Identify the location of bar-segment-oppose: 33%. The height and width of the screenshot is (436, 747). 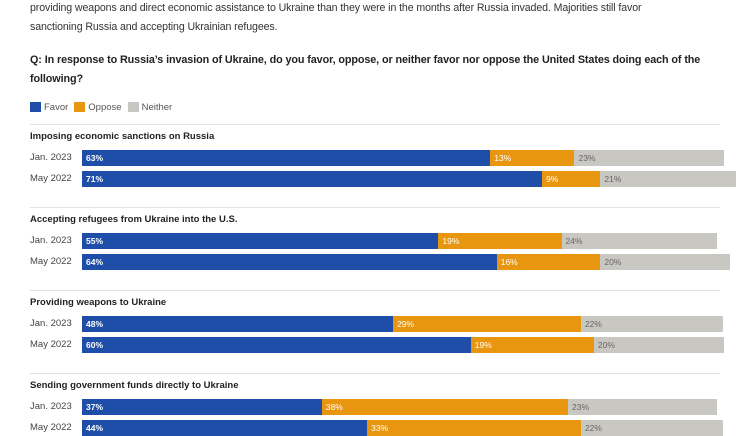
(474, 428).